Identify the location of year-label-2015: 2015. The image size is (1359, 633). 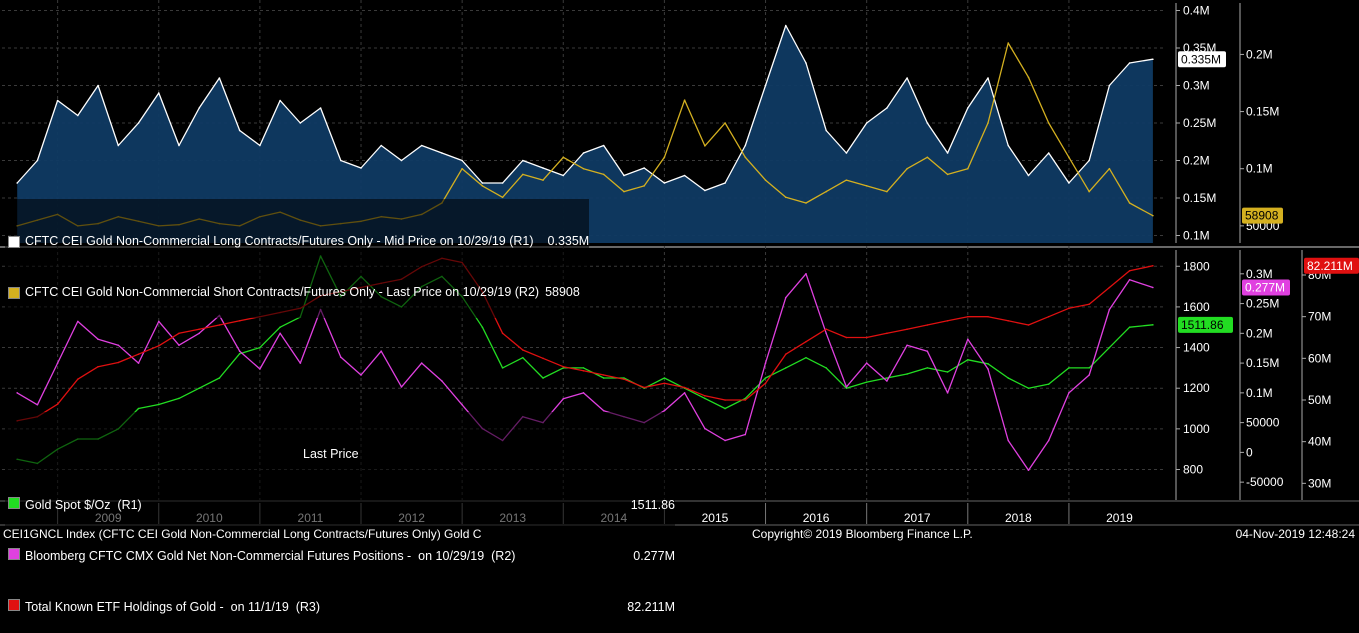
(715, 518).